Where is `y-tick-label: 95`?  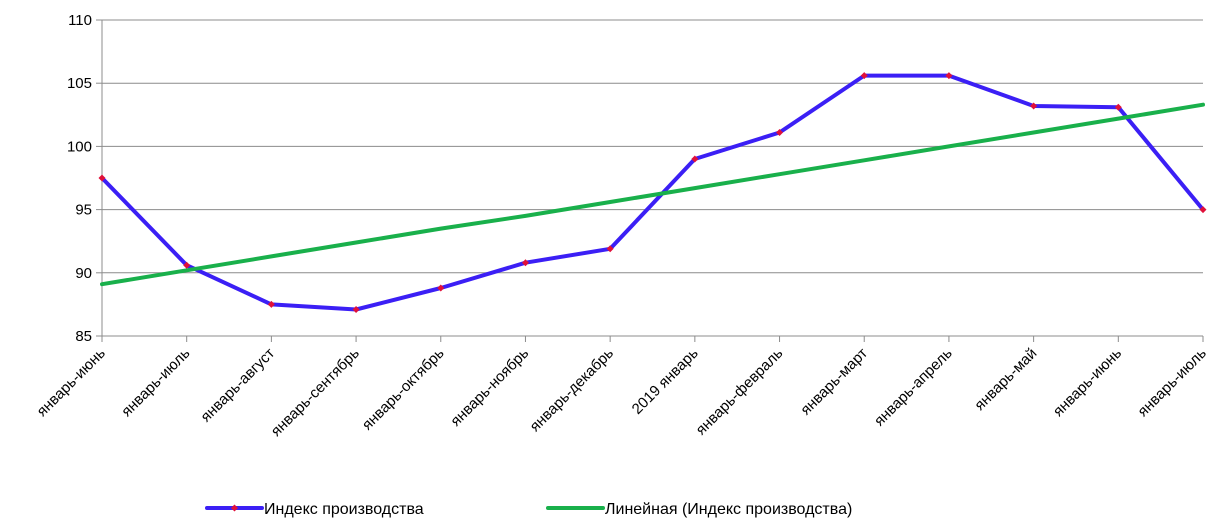
y-tick-label: 95 is located at coordinates (83, 210).